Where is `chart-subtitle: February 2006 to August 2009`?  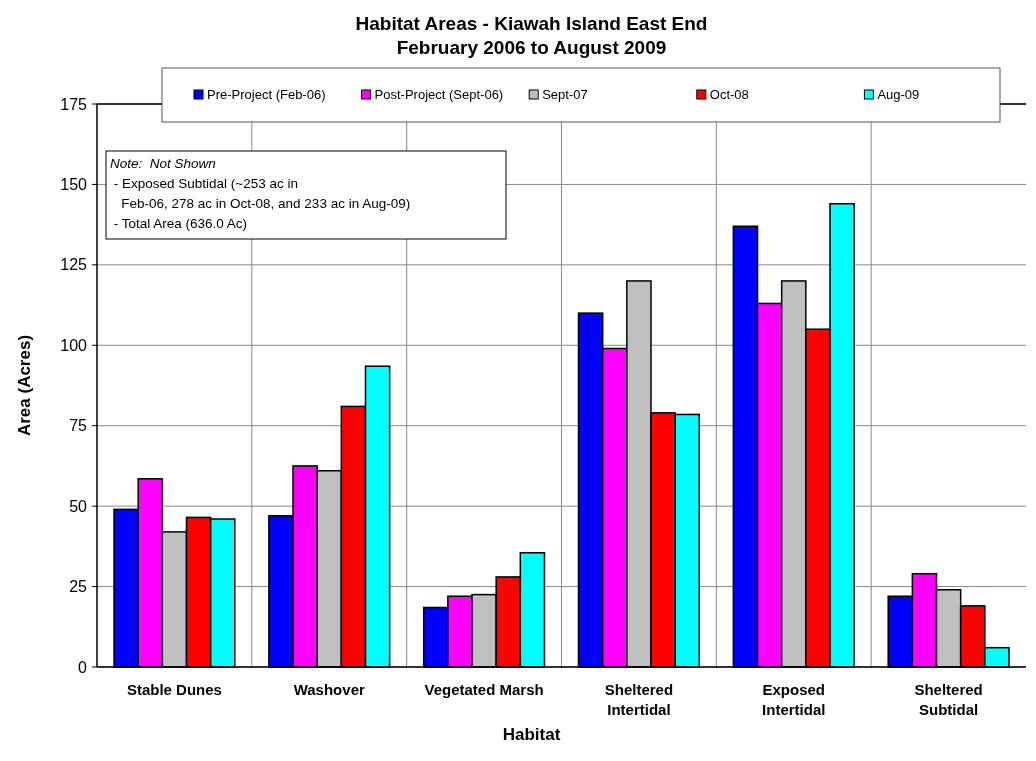
chart-subtitle: February 2006 to August 2009 is located at coordinates (531, 47).